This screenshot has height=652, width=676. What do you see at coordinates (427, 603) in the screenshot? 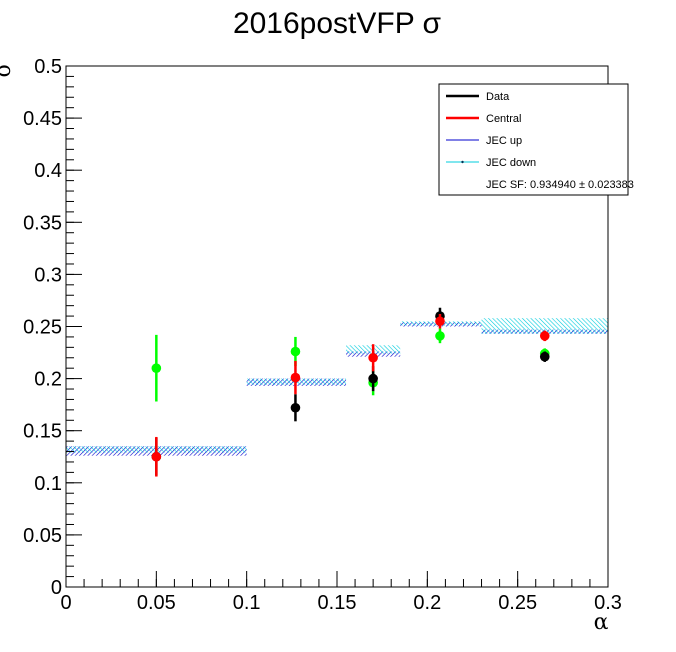
I see `x-tick-label-4: 0.2` at bounding box center [427, 603].